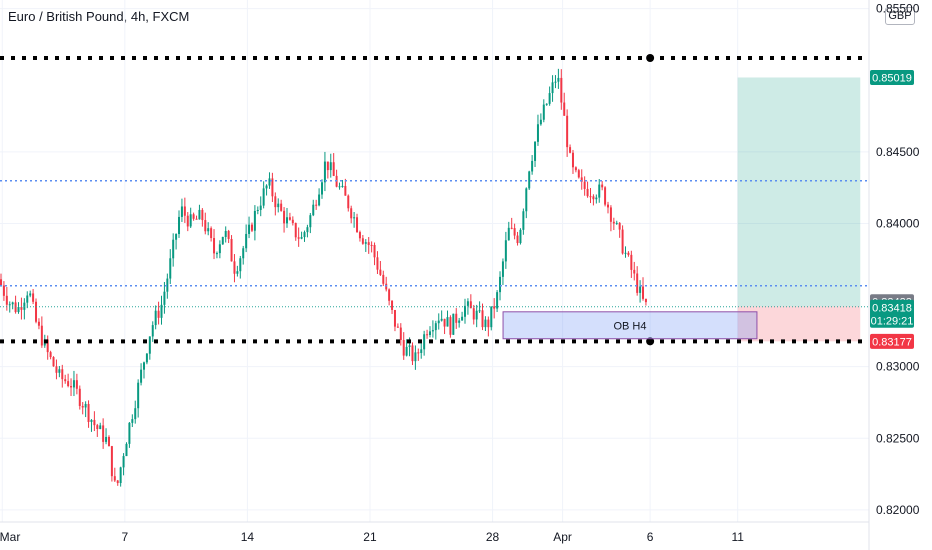  What do you see at coordinates (737, 537) in the screenshot?
I see `x-tick-label: 11` at bounding box center [737, 537].